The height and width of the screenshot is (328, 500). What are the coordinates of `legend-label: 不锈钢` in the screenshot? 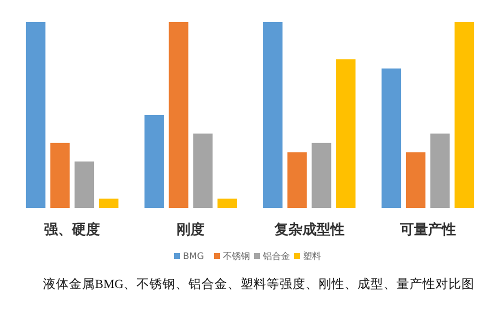 It's located at (236, 256).